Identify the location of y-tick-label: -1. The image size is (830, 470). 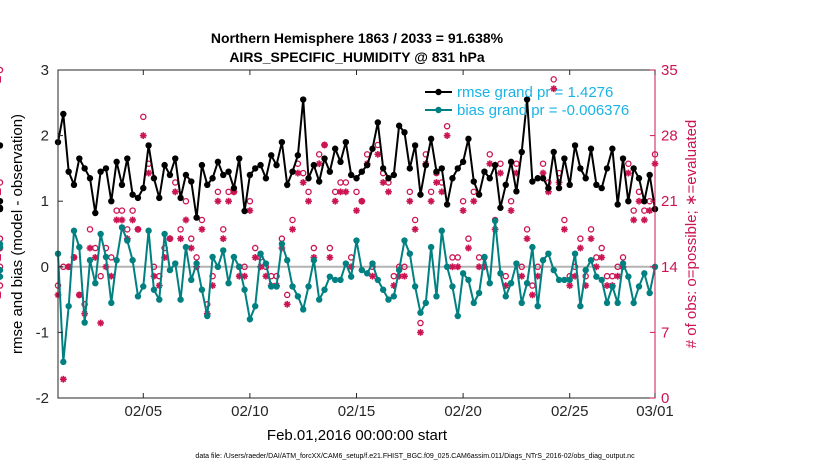
(42, 332).